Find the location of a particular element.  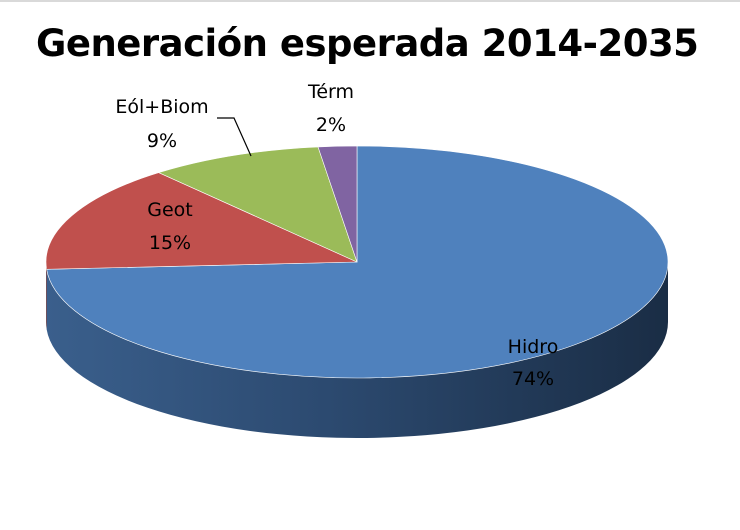

label-geot: Geot is located at coordinates (170, 210).